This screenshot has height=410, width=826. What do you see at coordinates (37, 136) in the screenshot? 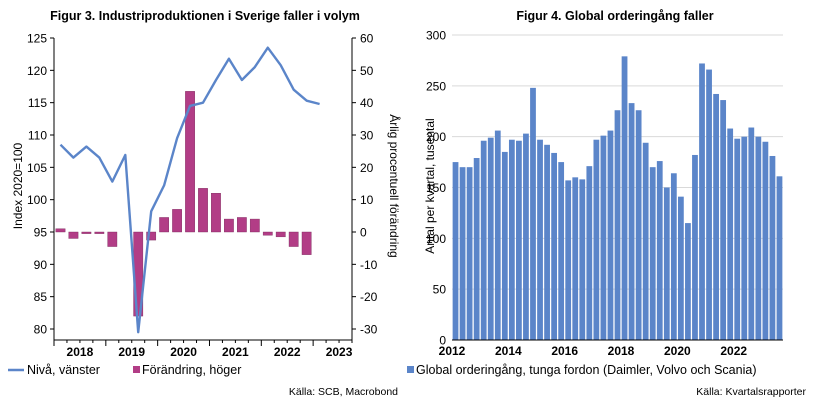
I see `left-tick-label: 110` at bounding box center [37, 136].